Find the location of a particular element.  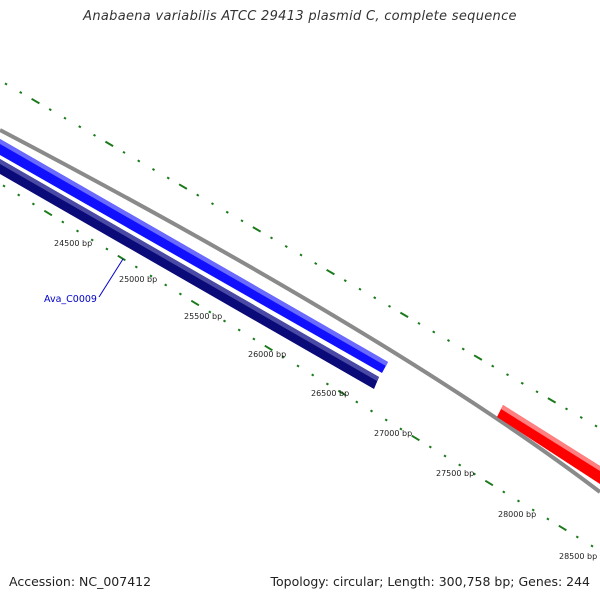

scale-label: 28000 bp is located at coordinates (517, 514).